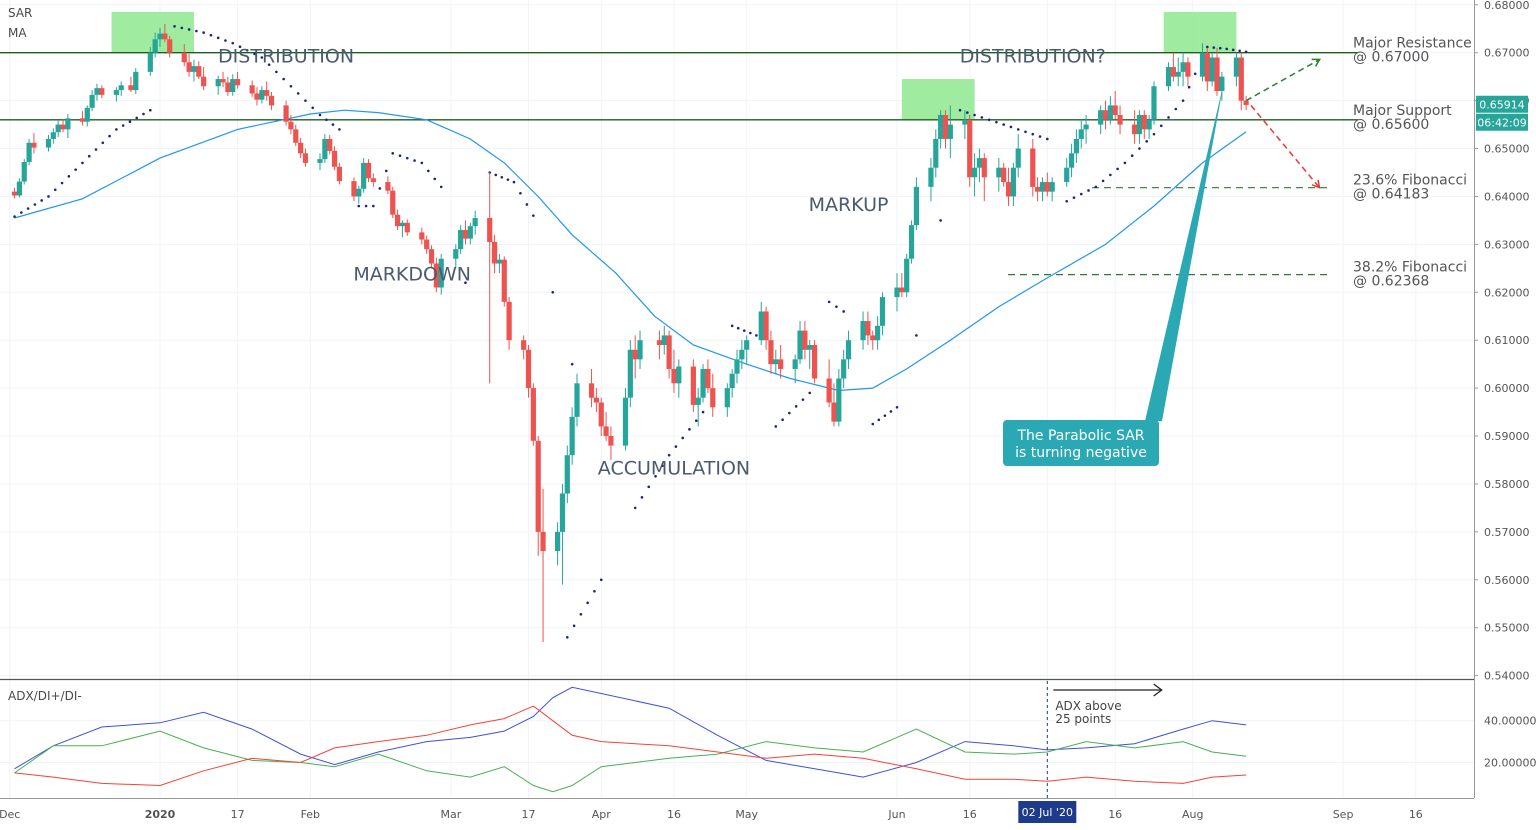 This screenshot has width=1536, height=830. Describe the element at coordinates (17, 33) in the screenshot. I see `ma-indicator-label: MA` at that location.